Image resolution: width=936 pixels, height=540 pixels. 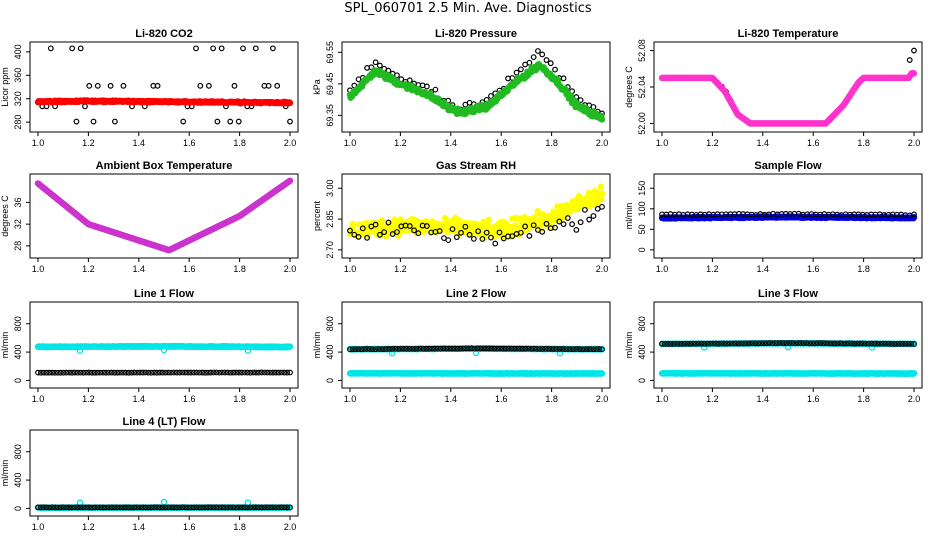 What do you see at coordinates (5, 87) in the screenshot?
I see `y-axis-label: Licor ppm` at bounding box center [5, 87].